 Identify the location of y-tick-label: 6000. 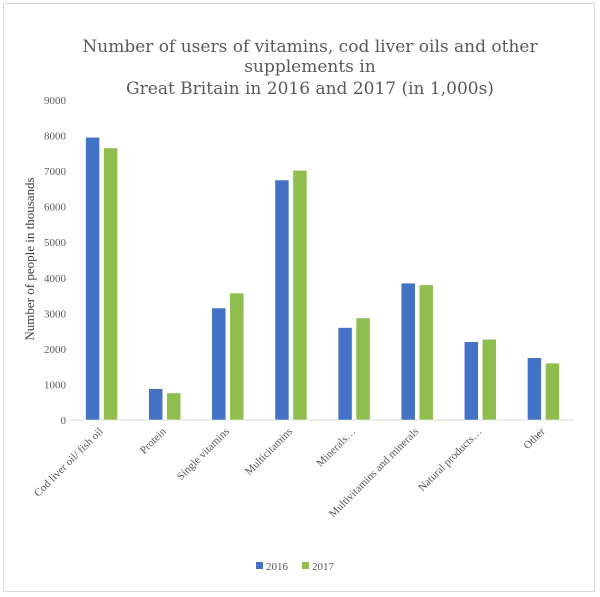
(55, 208).